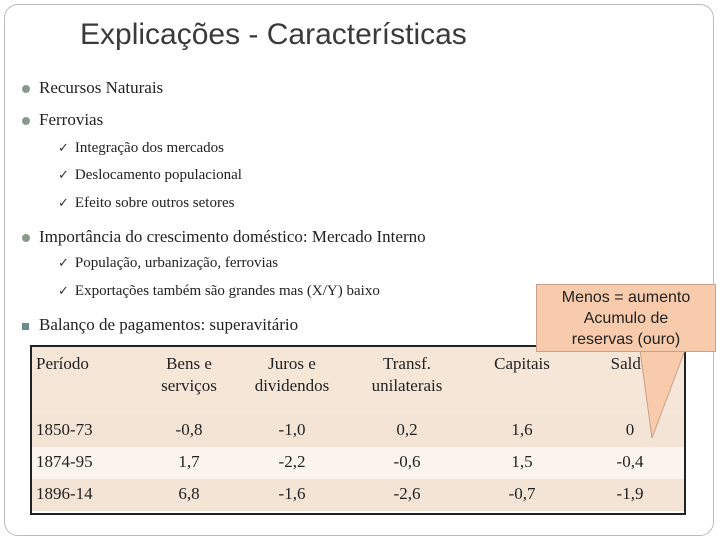 Image resolution: width=720 pixels, height=540 pixels. I want to click on table-cell: -1,6, so click(292, 493).